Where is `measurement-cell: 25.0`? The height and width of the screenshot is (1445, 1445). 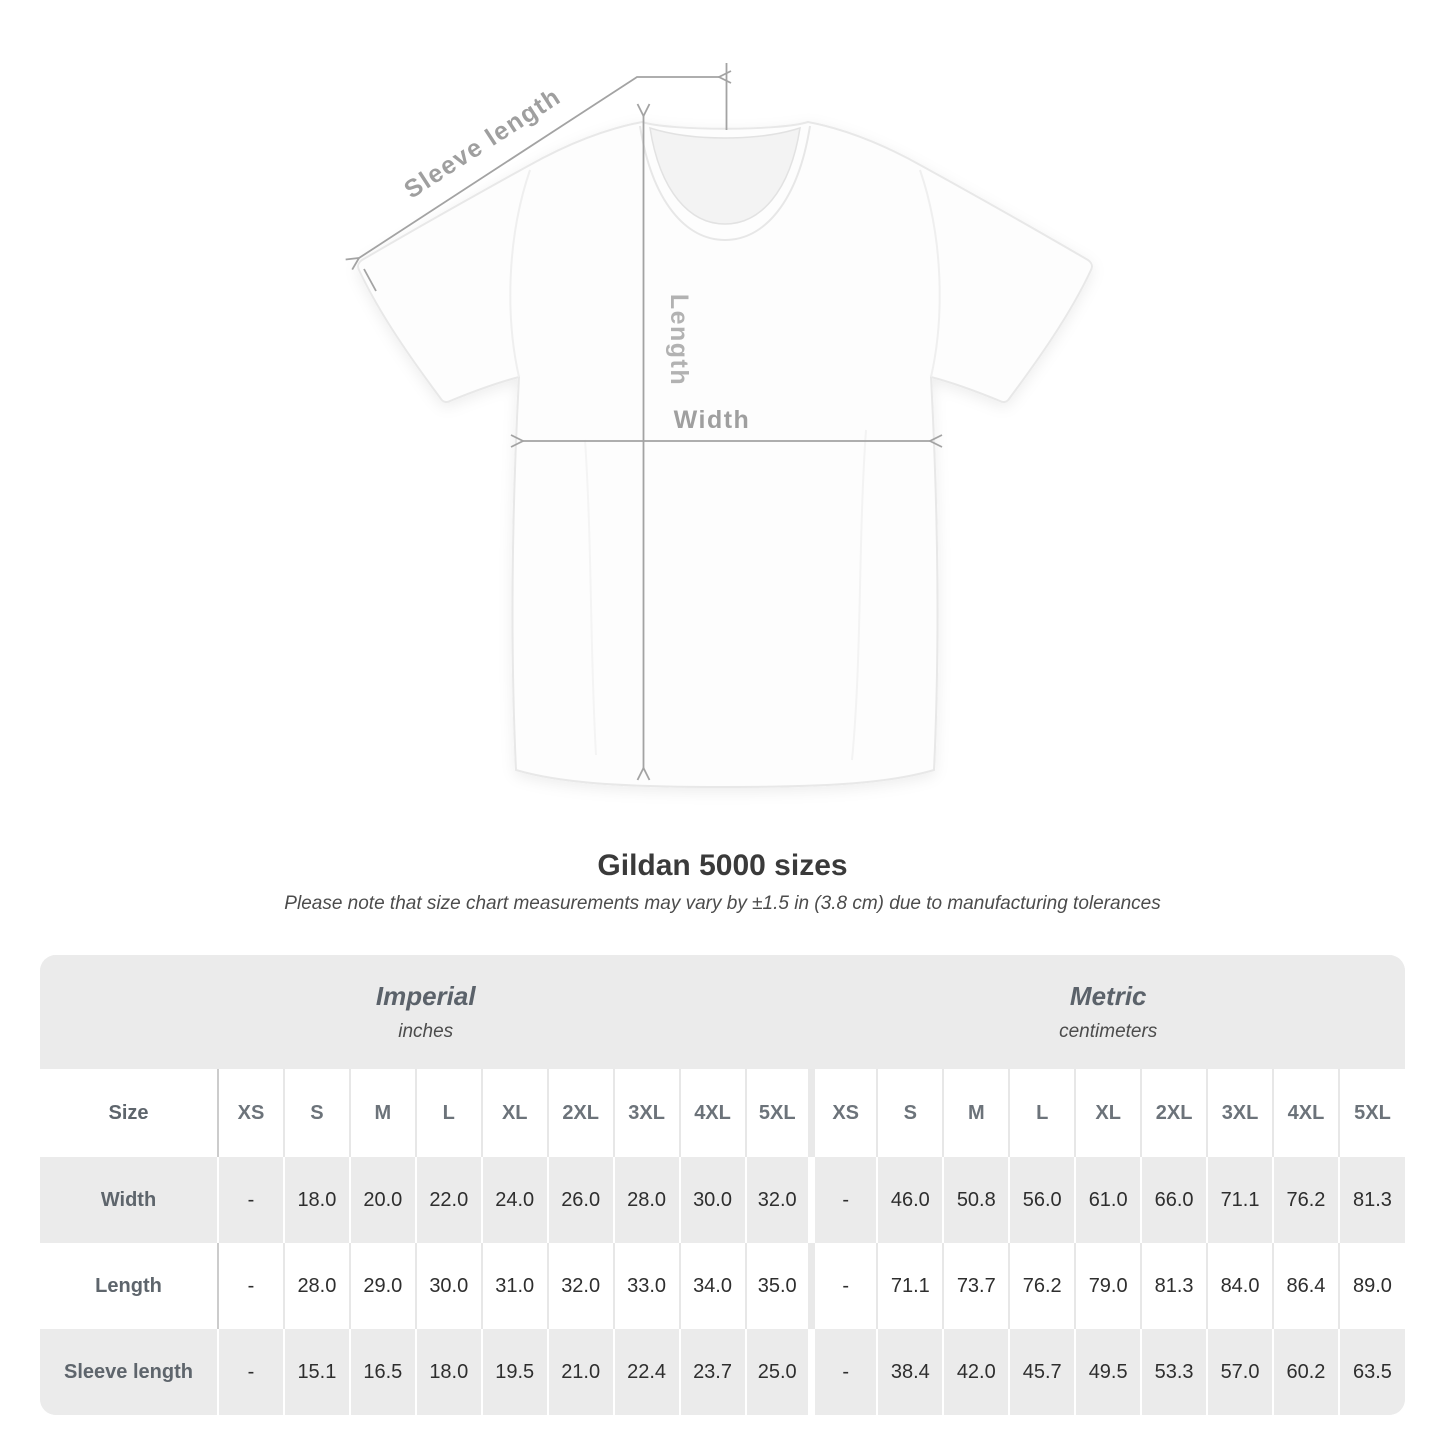 measurement-cell: 25.0 is located at coordinates (778, 1372).